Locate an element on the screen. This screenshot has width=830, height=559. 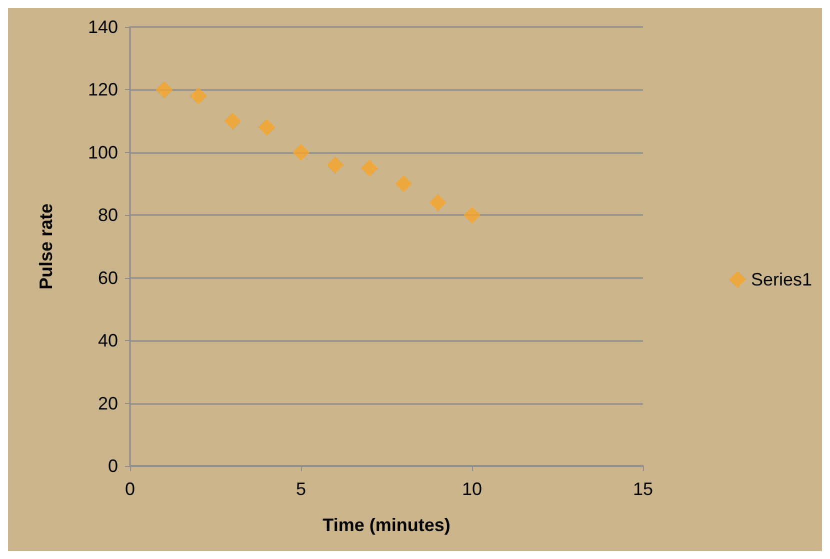
y-tick-label: 80 is located at coordinates (108, 215).